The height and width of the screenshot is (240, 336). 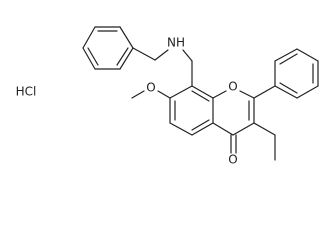 What do you see at coordinates (232, 87) in the screenshot?
I see `ring-oxygen-label: O` at bounding box center [232, 87].